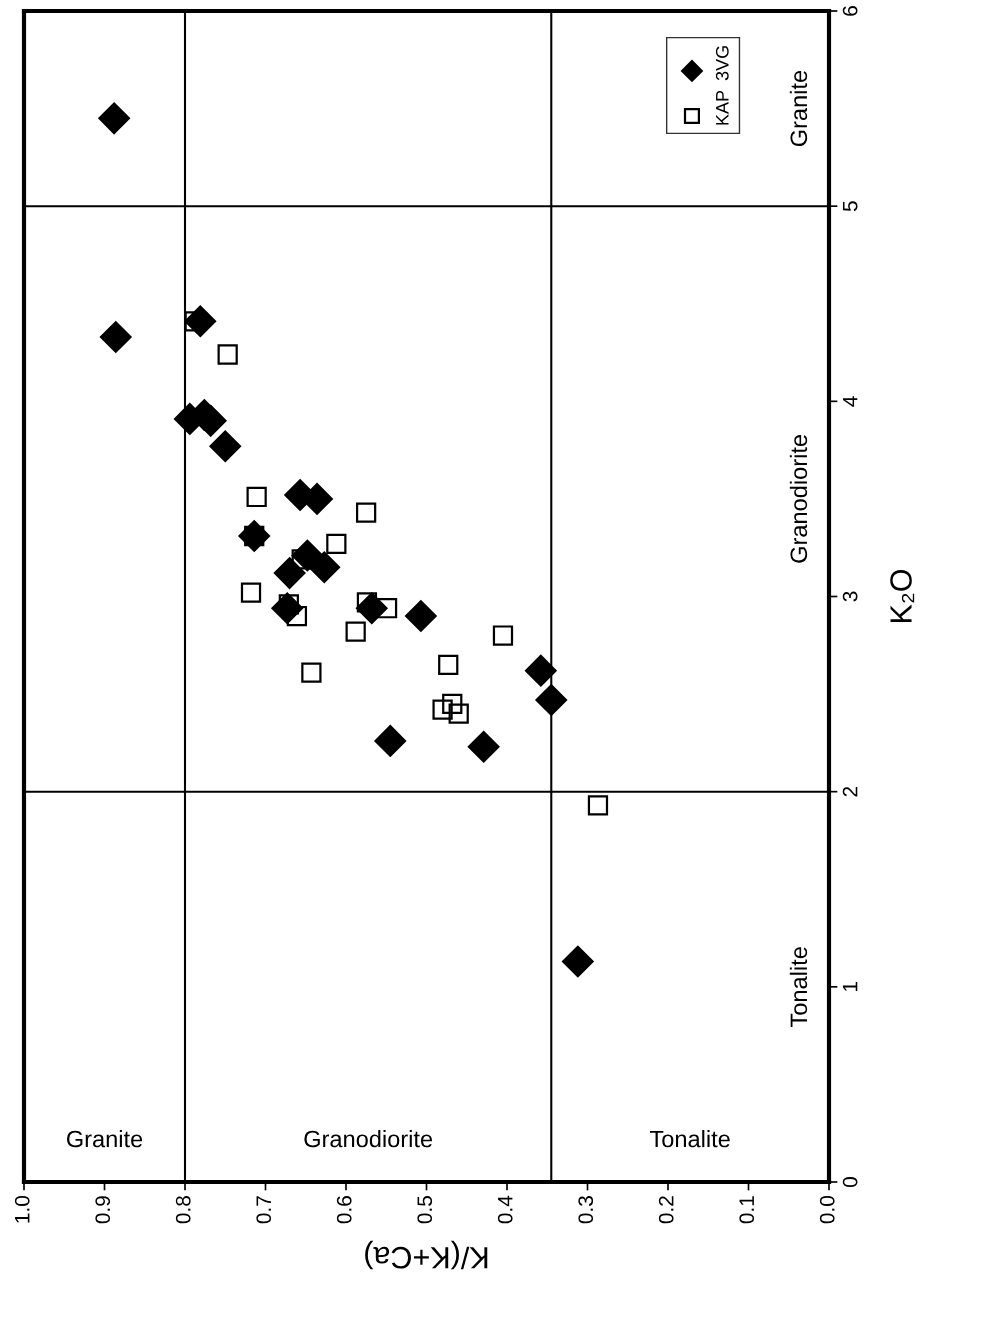 Image resolution: width=981 pixels, height=1338 pixels. Describe the element at coordinates (425, 1210) in the screenshot. I see `x-tick-label: 0.5` at that location.